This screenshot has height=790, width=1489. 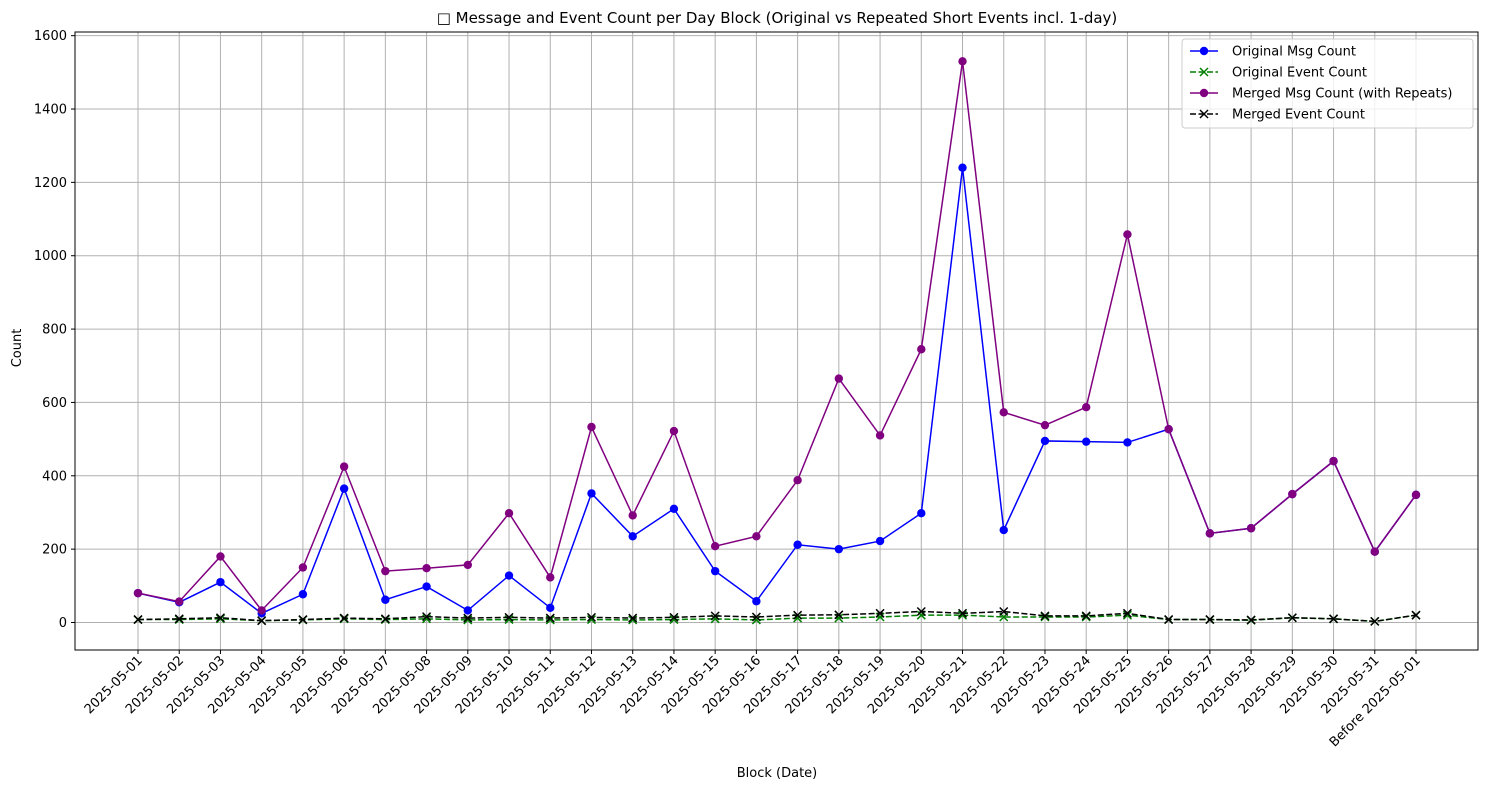 What do you see at coordinates (17, 348) in the screenshot?
I see `y-axis-label: Count` at bounding box center [17, 348].